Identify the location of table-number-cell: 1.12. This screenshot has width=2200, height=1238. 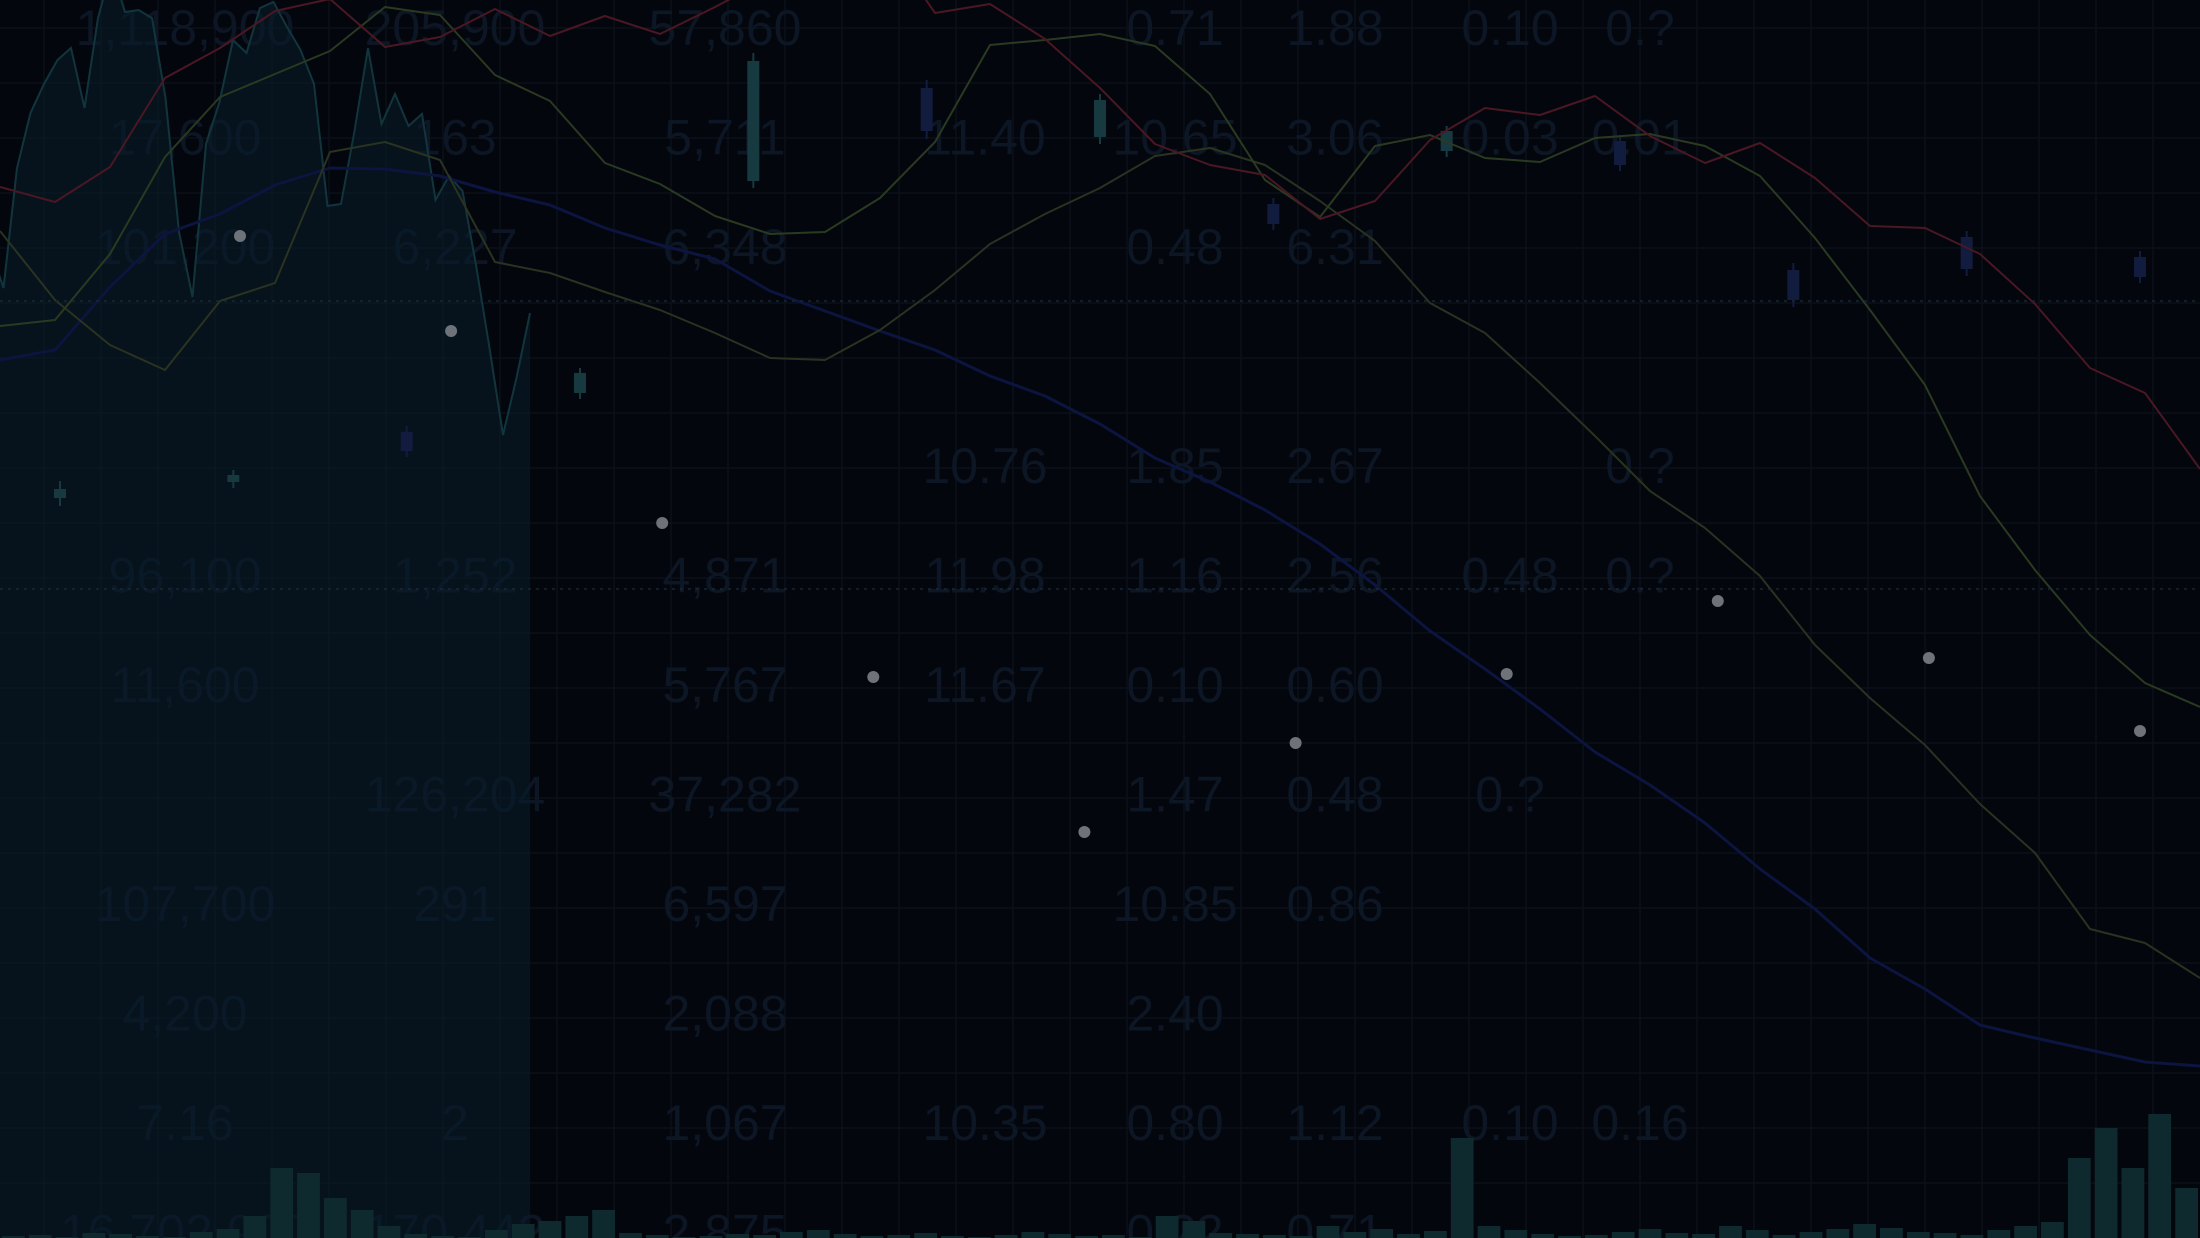
(1334, 1123).